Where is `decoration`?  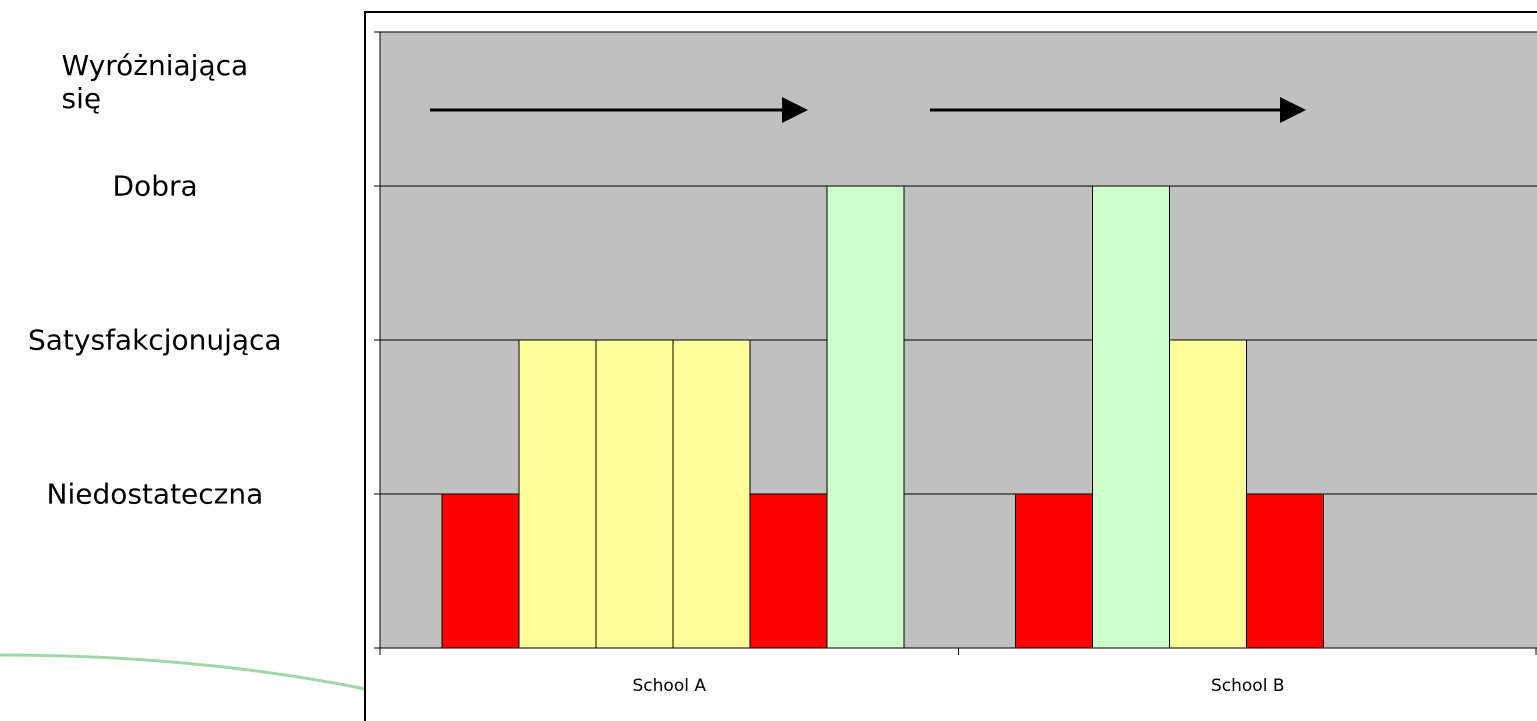 decoration is located at coordinates (185, 672).